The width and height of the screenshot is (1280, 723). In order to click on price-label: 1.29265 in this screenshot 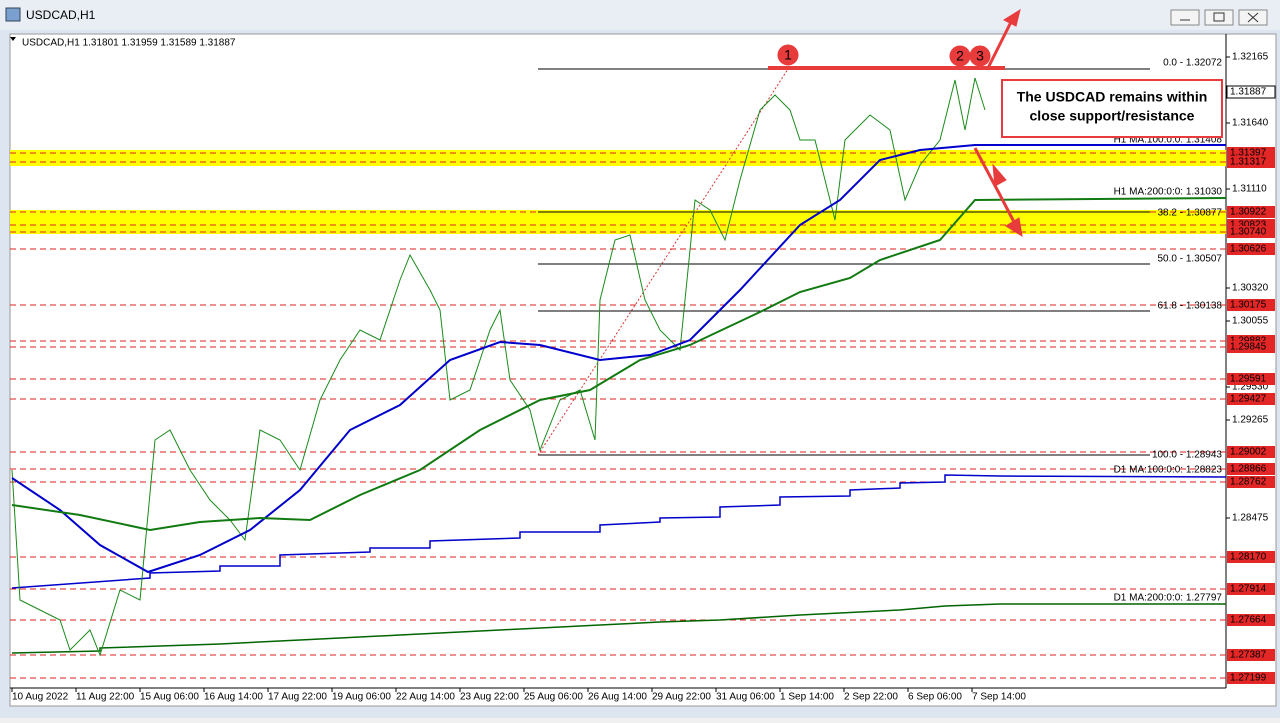, I will do `click(1250, 420)`.